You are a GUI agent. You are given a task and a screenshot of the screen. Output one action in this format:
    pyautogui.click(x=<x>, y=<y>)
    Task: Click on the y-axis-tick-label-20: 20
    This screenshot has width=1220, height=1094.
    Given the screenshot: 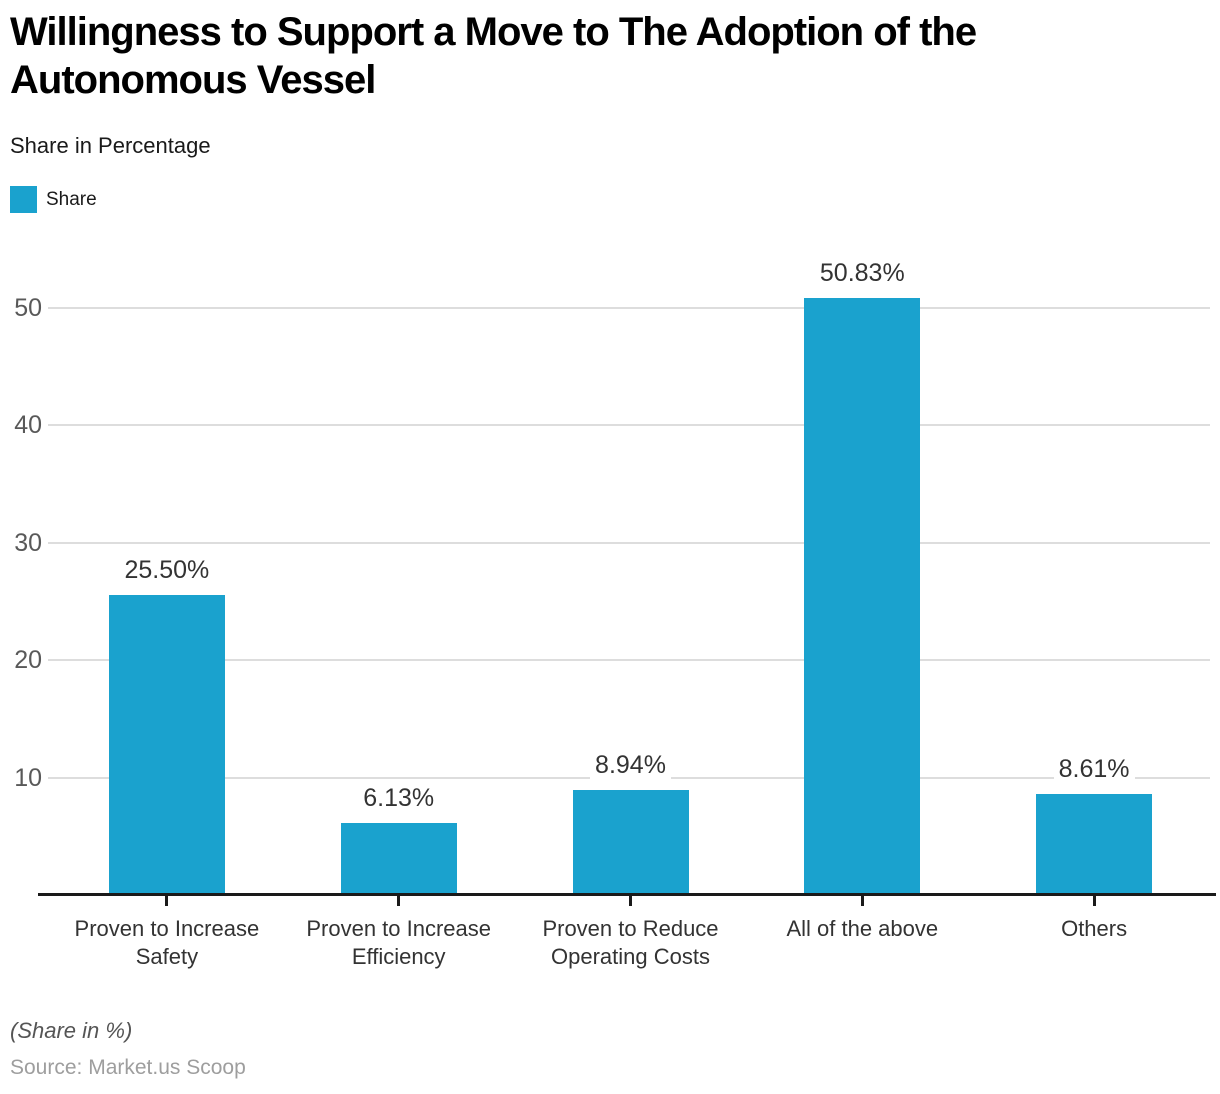 What is the action you would take?
    pyautogui.click(x=28, y=660)
    